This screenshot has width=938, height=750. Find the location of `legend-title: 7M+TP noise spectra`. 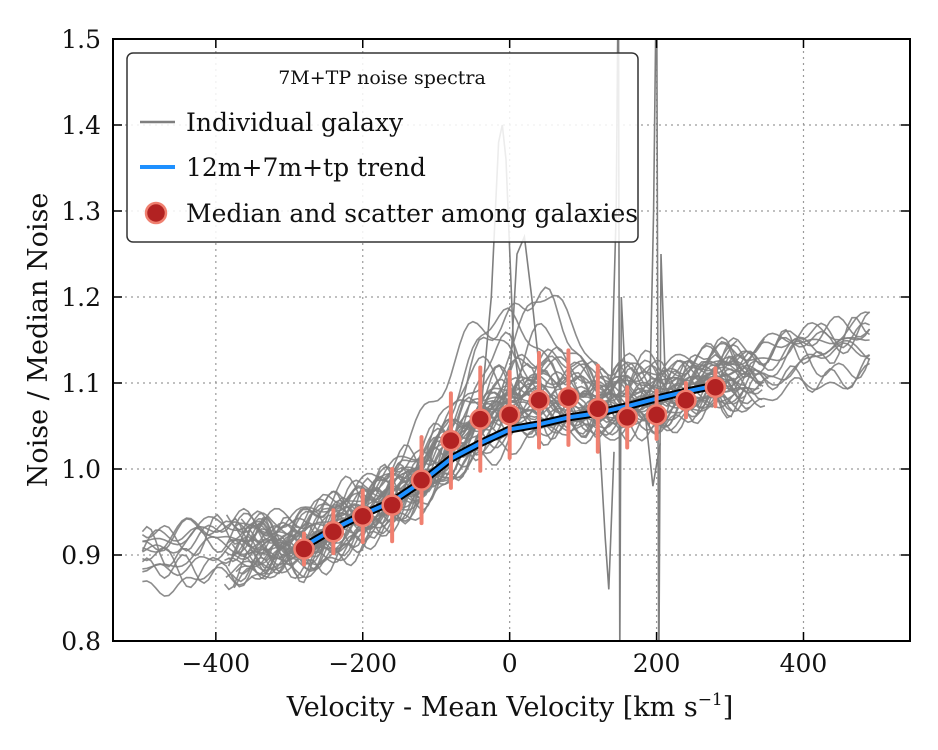

legend-title: 7M+TP noise spectra is located at coordinates (382, 78).